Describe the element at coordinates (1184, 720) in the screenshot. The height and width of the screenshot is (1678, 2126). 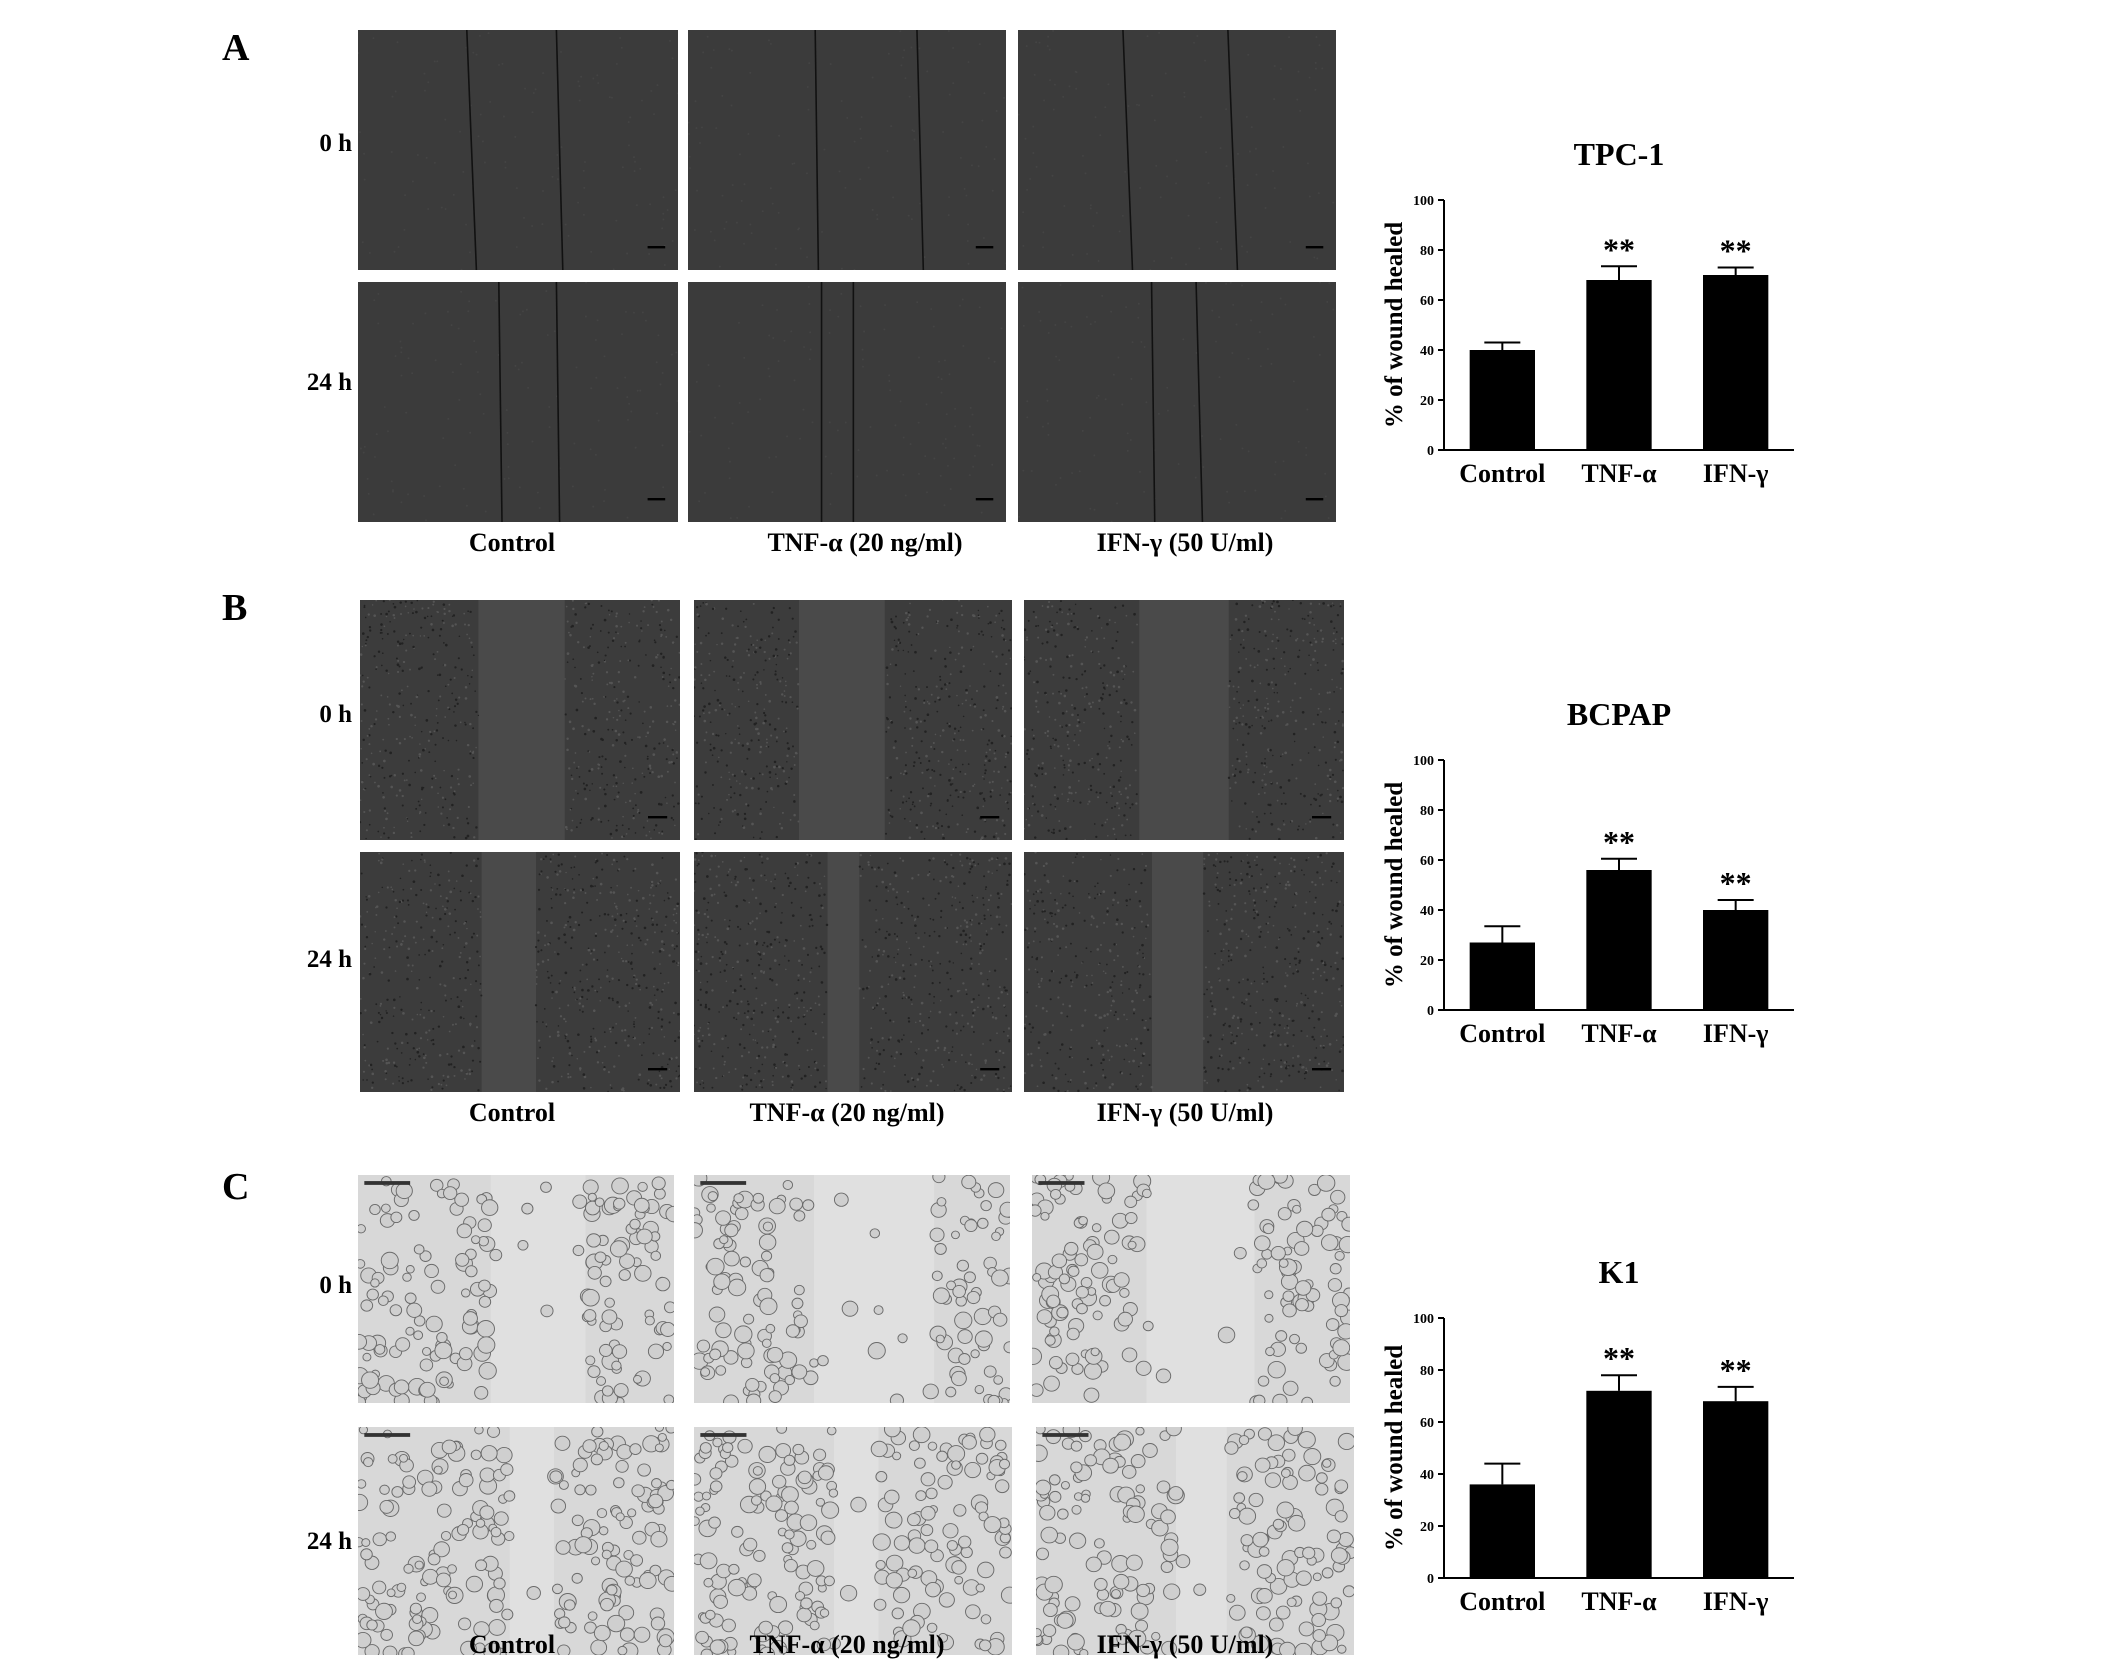
I see `micrograph-b-ifn-0h` at that location.